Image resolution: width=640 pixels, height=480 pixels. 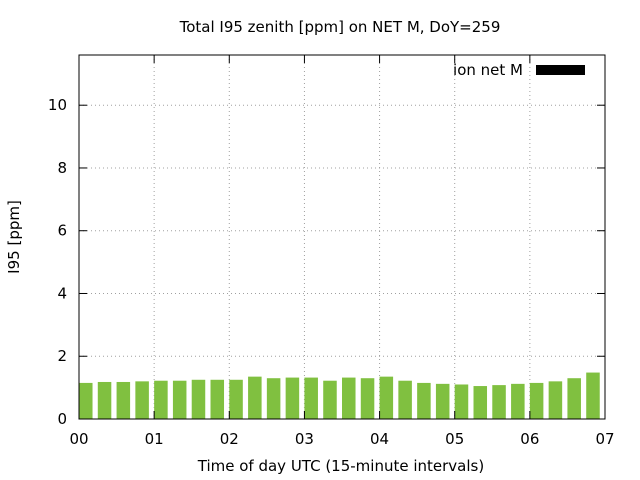 I want to click on y-tick-label: 10, so click(x=57, y=105).